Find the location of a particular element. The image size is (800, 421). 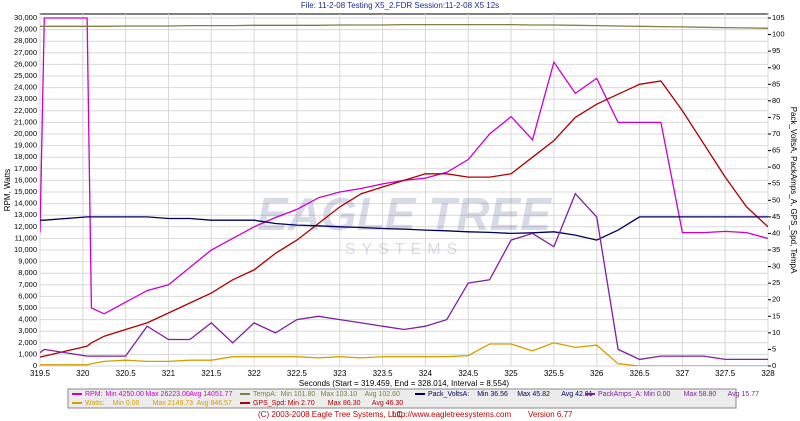

y-tick-label: 2,000 is located at coordinates (27, 342).